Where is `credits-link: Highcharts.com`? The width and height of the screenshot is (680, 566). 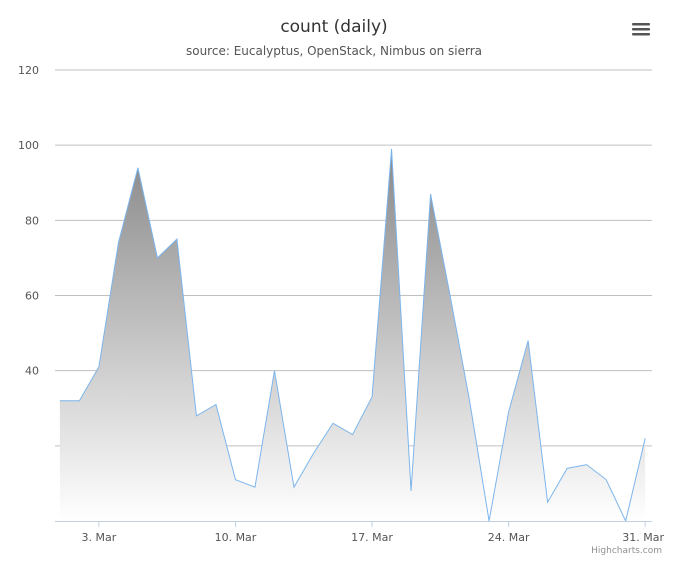 credits-link: Highcharts.com is located at coordinates (626, 551).